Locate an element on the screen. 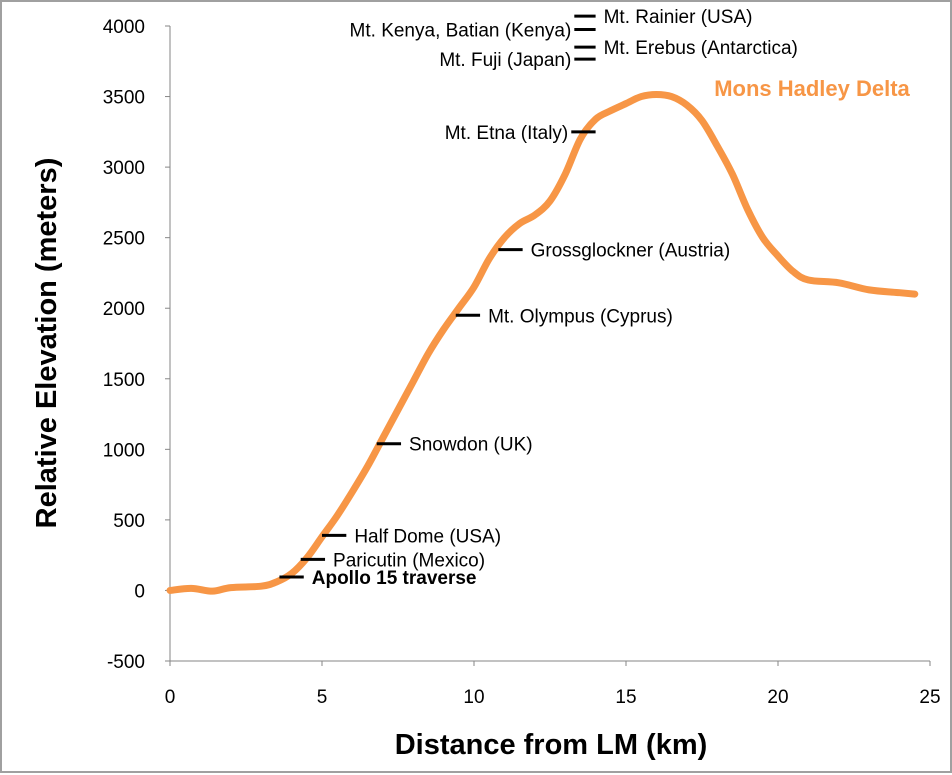 The height and width of the screenshot is (775, 952). x-axis-label: Distance from LM (km) is located at coordinates (551, 745).